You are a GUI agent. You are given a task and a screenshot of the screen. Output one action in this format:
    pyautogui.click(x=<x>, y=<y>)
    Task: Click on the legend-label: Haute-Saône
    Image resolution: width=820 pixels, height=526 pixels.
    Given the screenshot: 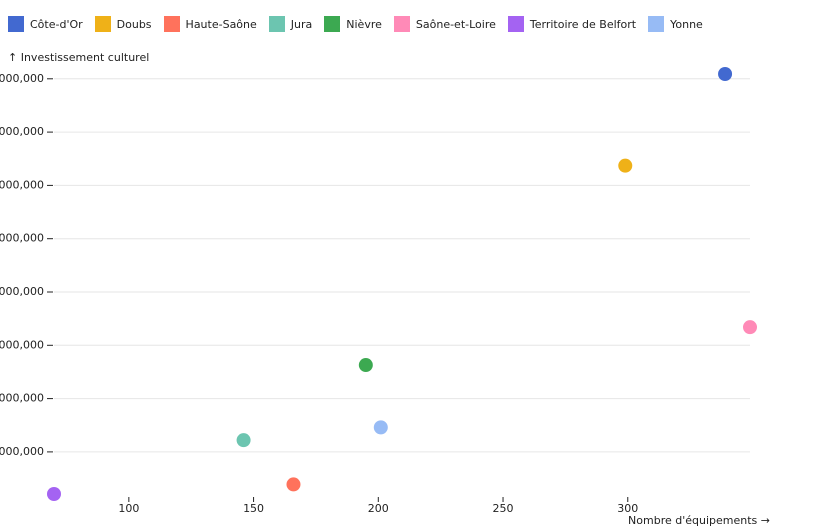 What is the action you would take?
    pyautogui.click(x=221, y=24)
    